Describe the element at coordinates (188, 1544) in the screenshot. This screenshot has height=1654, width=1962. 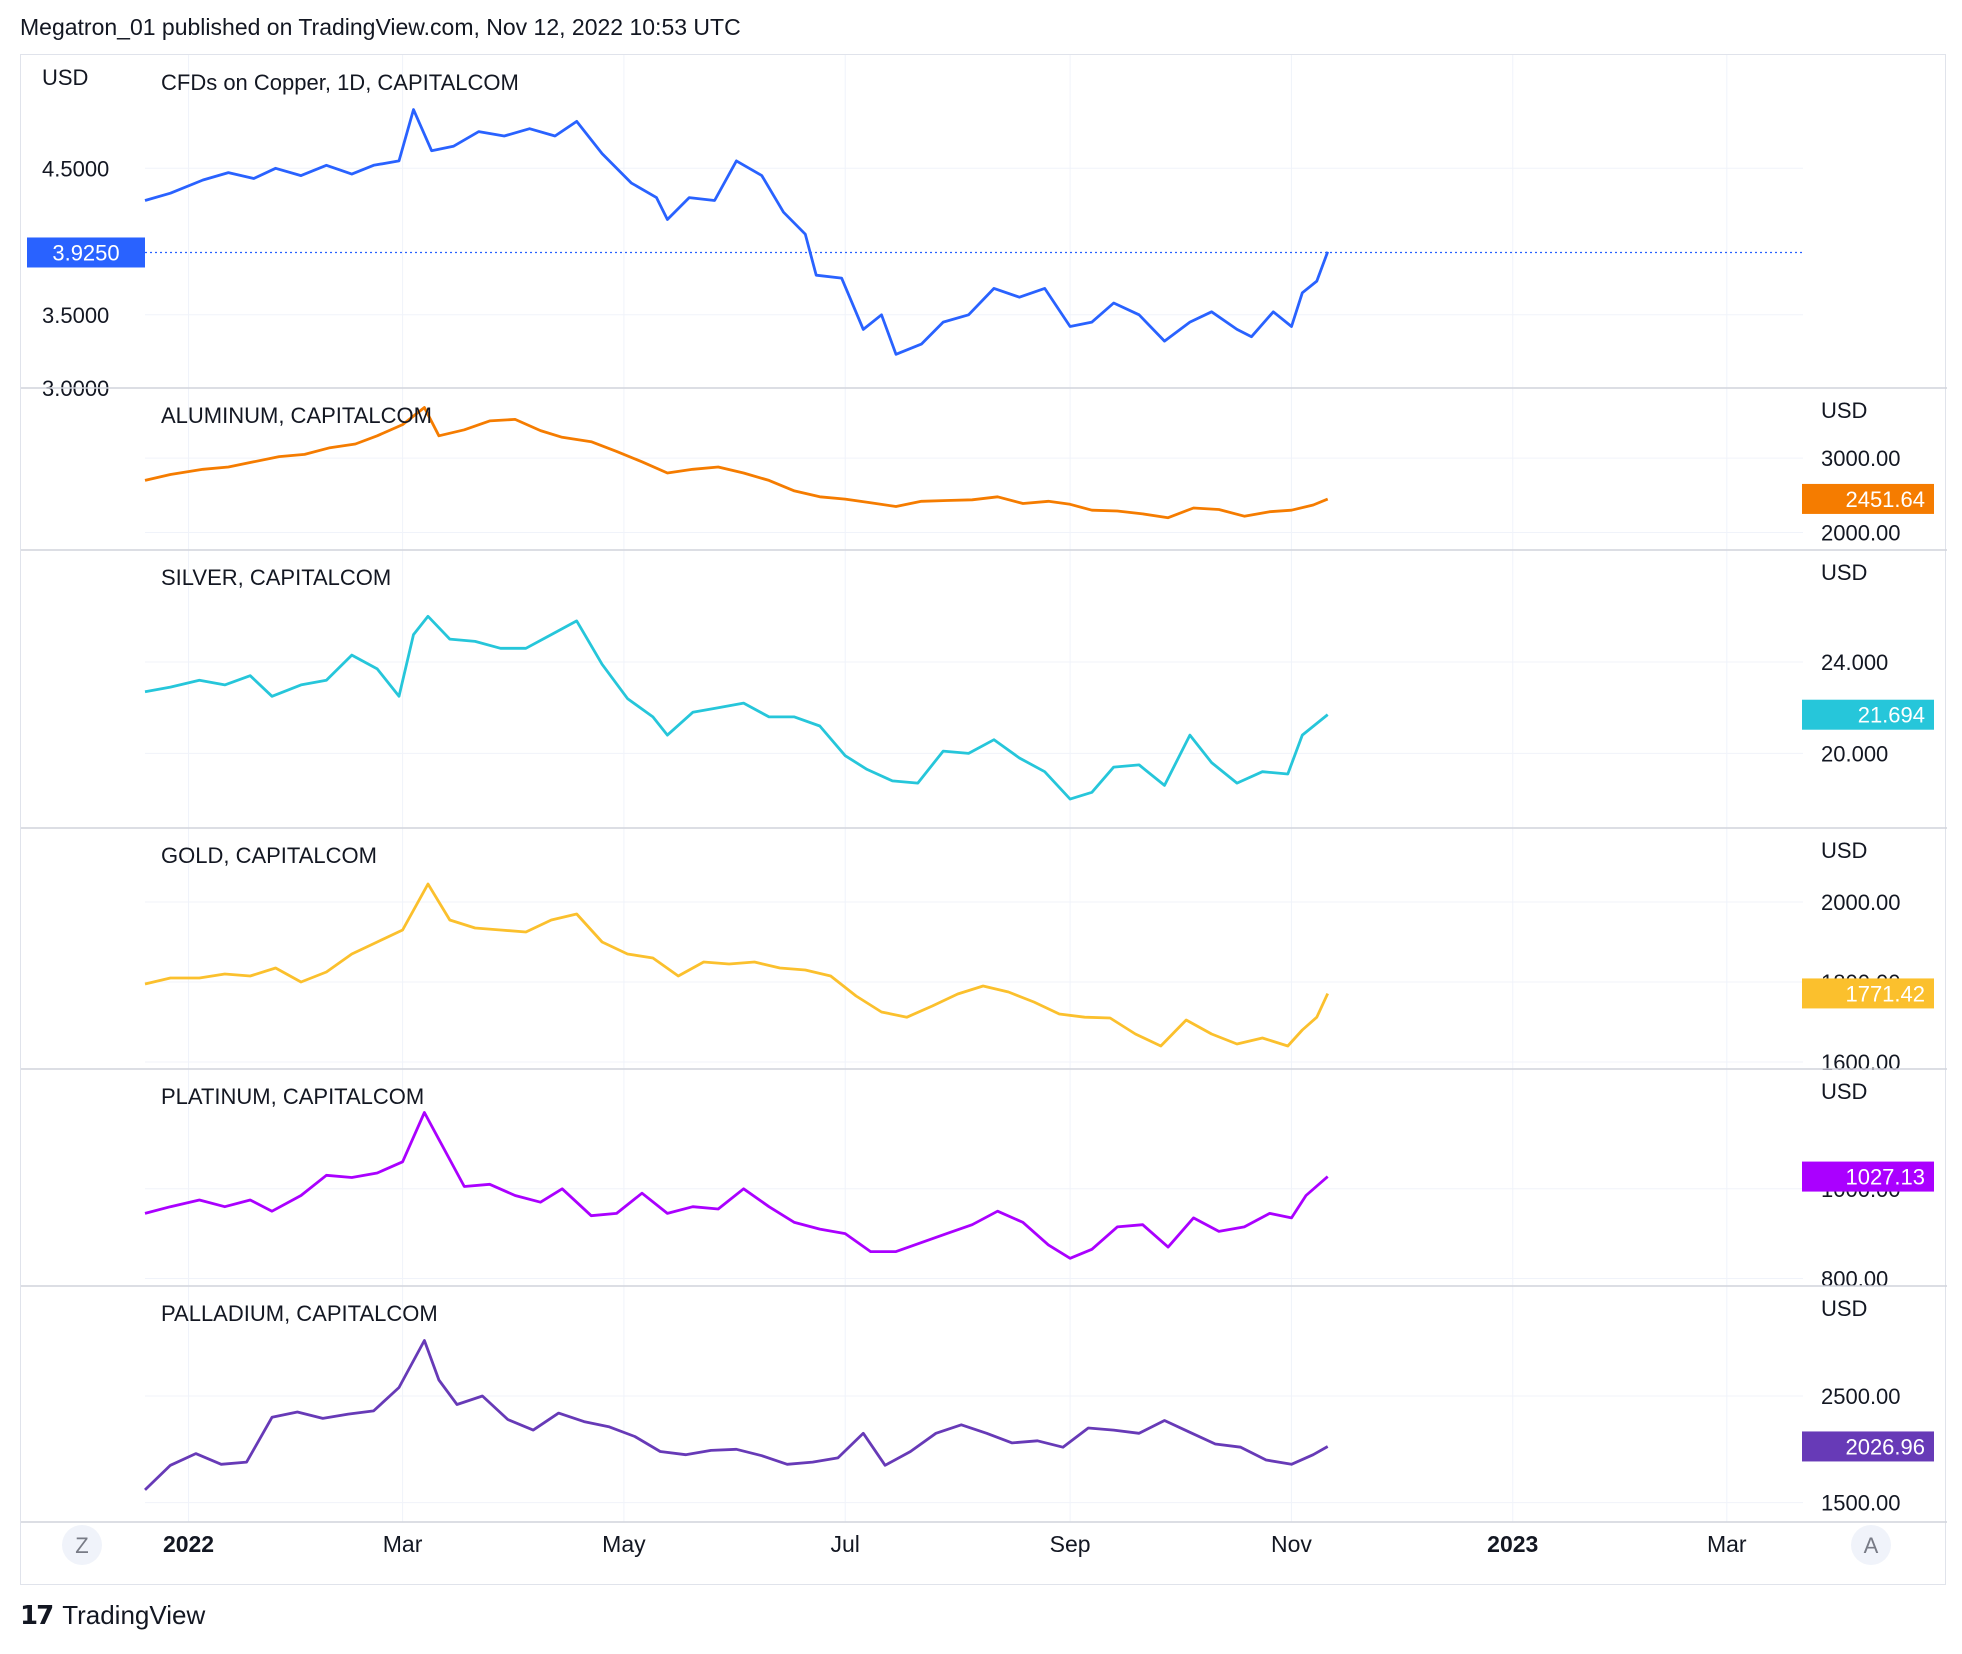
I see `time-tick-label-0: 2022` at that location.